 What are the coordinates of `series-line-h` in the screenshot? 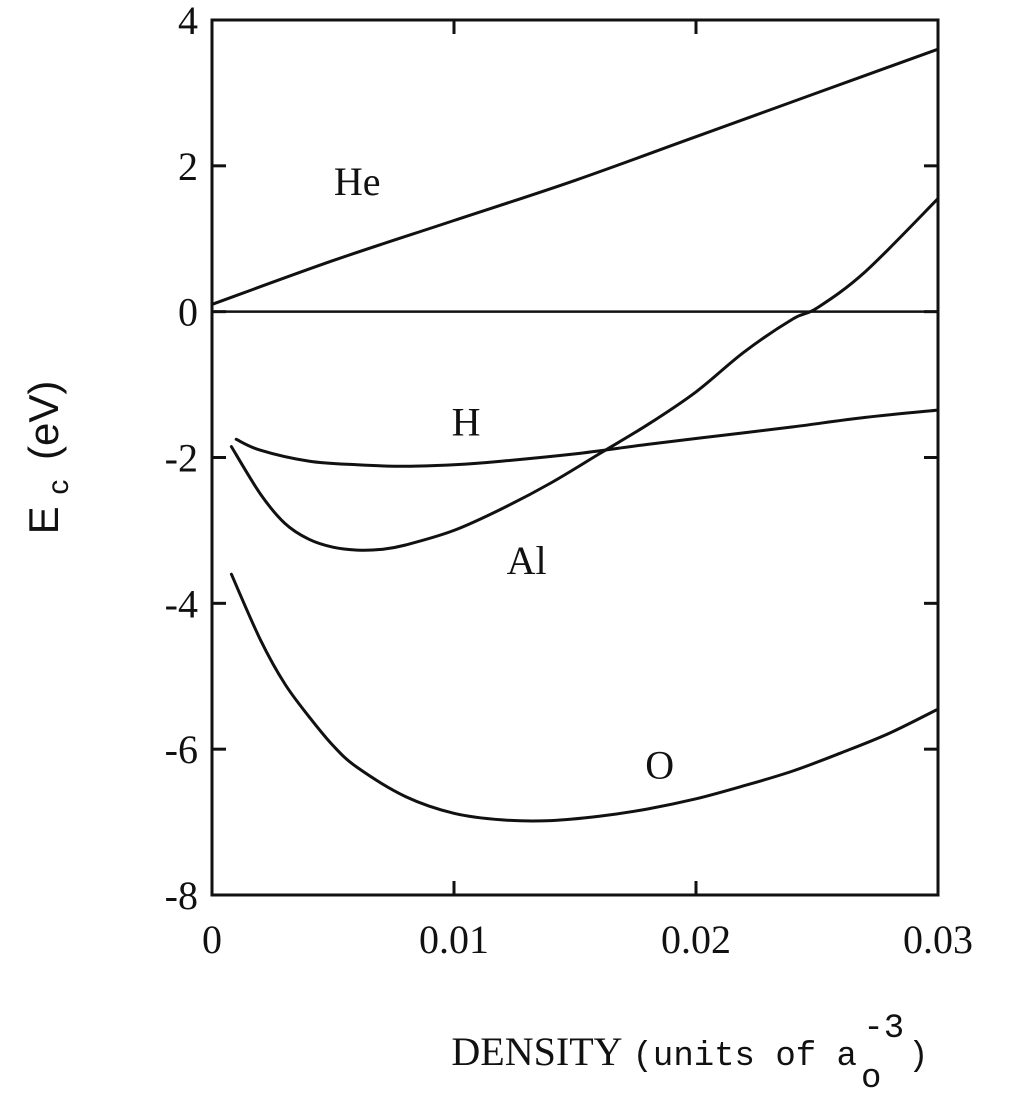 It's located at (587, 438).